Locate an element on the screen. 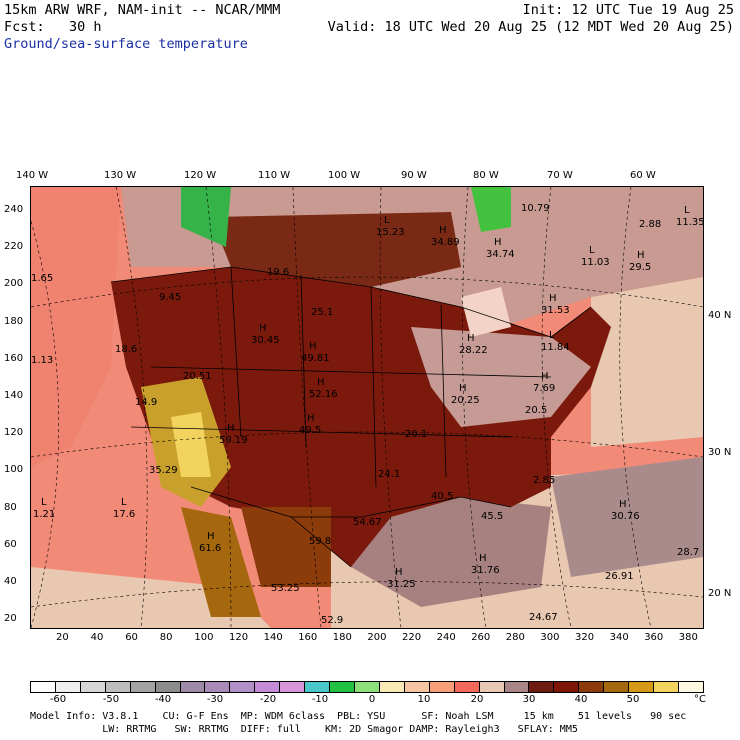 Image resolution: width=740 pixels, height=740 pixels. extremum-value: 49.5 is located at coordinates (310, 430).